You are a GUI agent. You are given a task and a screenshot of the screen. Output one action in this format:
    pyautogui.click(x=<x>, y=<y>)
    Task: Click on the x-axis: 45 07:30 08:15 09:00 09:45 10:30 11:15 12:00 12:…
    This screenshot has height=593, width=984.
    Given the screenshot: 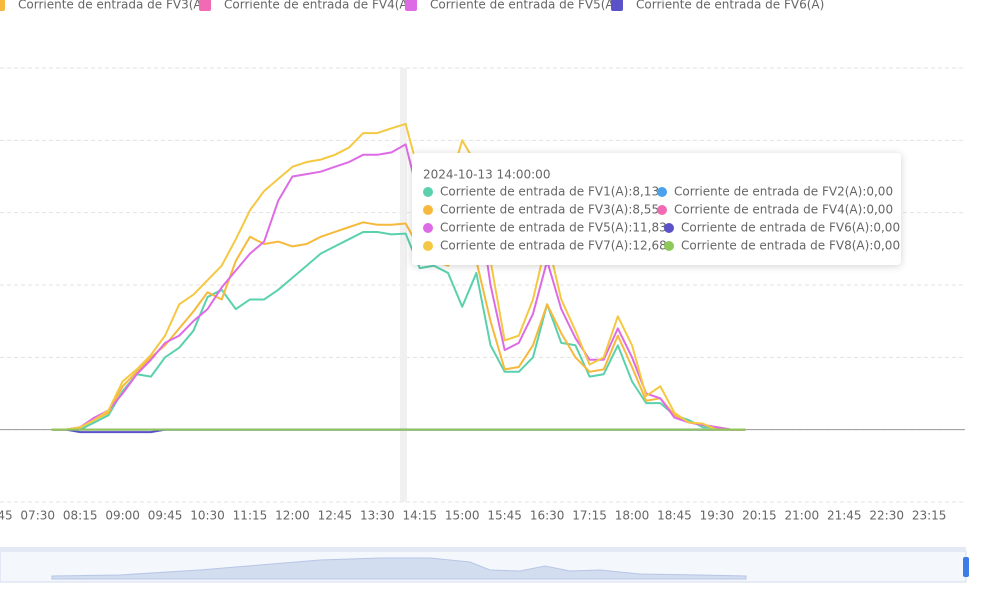 What is the action you would take?
    pyautogui.click(x=473, y=516)
    